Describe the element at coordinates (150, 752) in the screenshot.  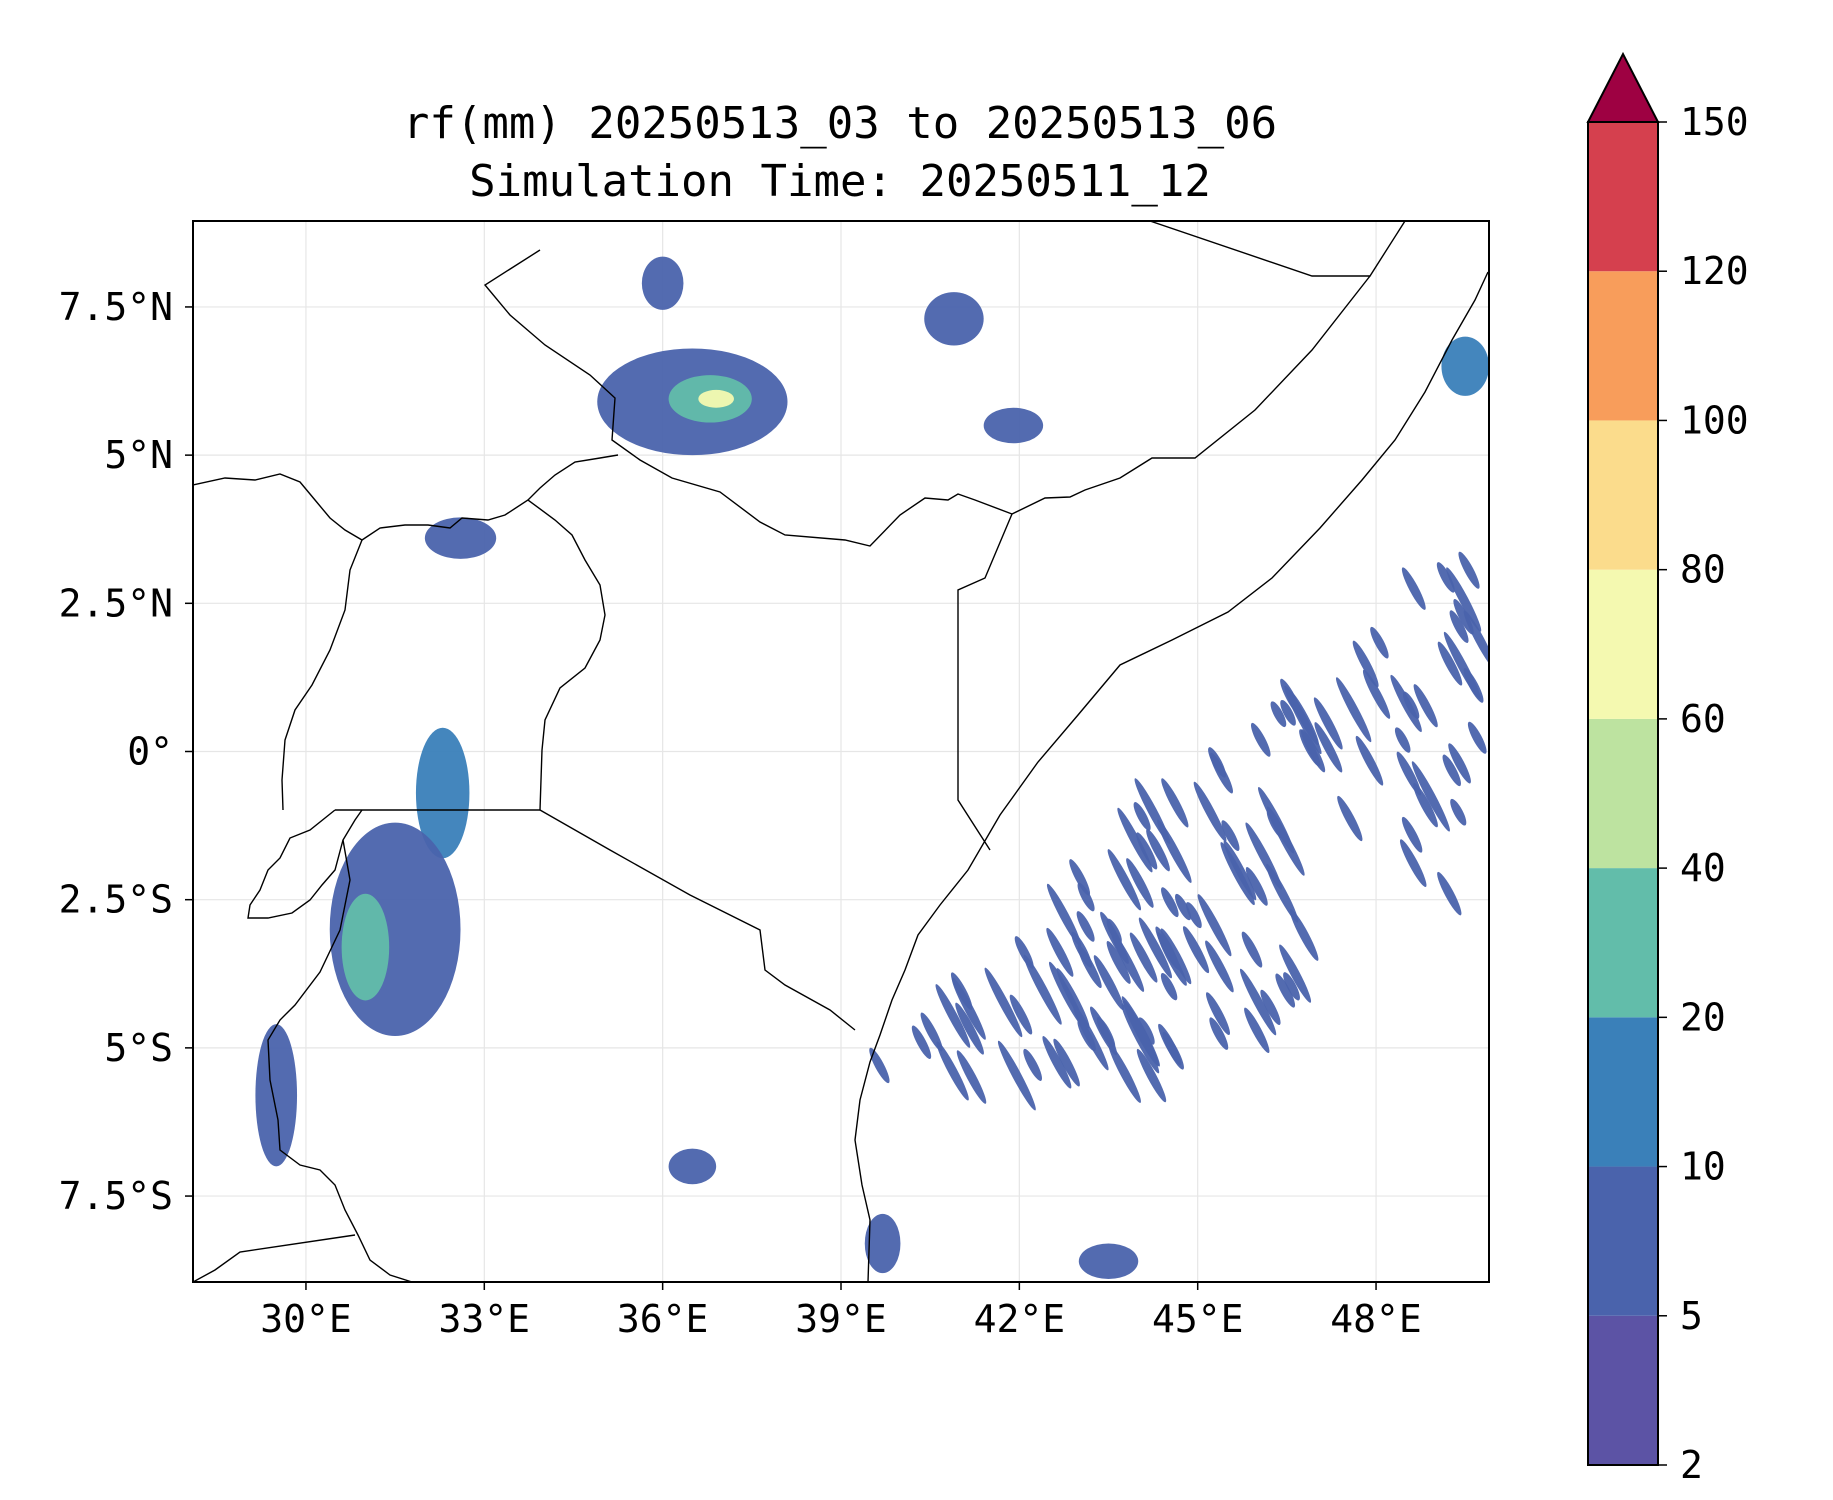
I see `y-tick-label: 0°` at that location.